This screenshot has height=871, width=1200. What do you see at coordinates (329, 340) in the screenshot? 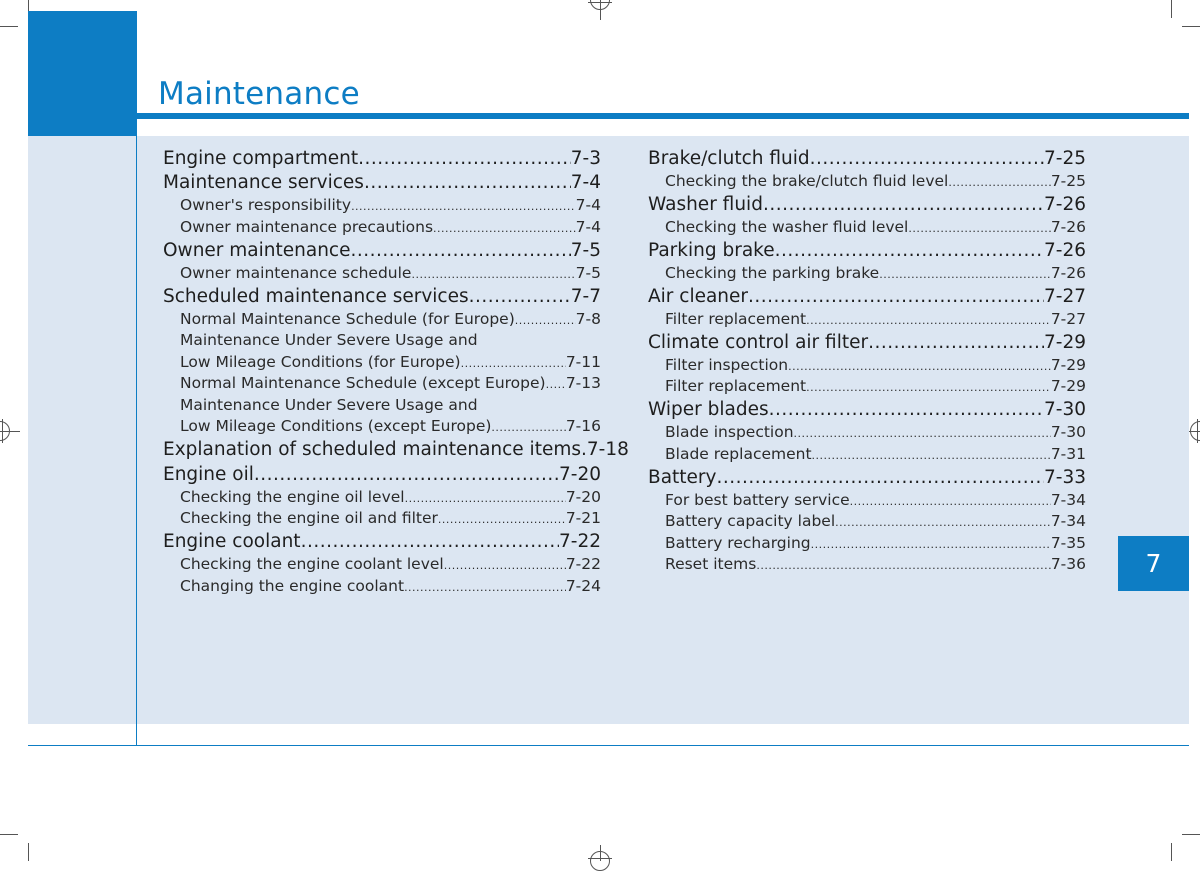
I see `toc-subentry-label: Maintenance Under Severe Usage and` at bounding box center [329, 340].